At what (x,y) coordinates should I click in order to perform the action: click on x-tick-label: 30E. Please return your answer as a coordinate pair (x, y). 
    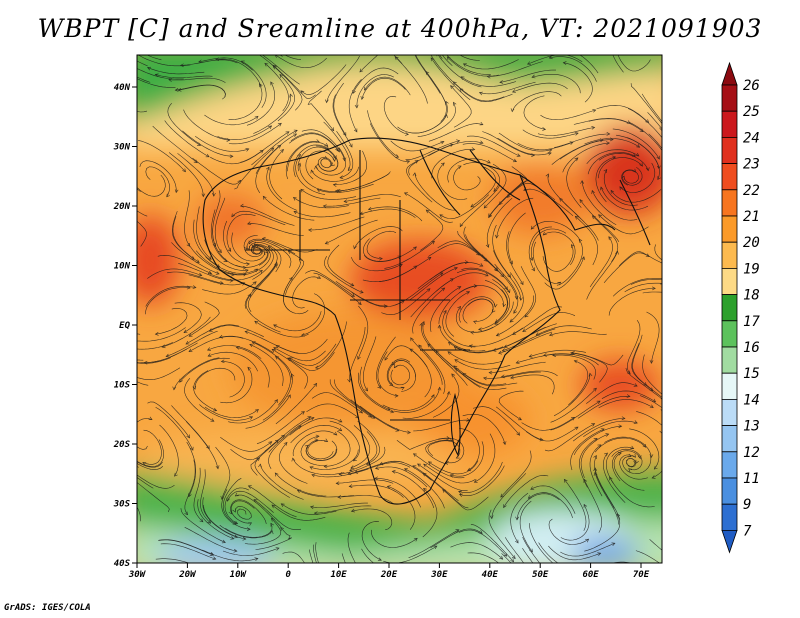
    Looking at the image, I should click on (439, 575).